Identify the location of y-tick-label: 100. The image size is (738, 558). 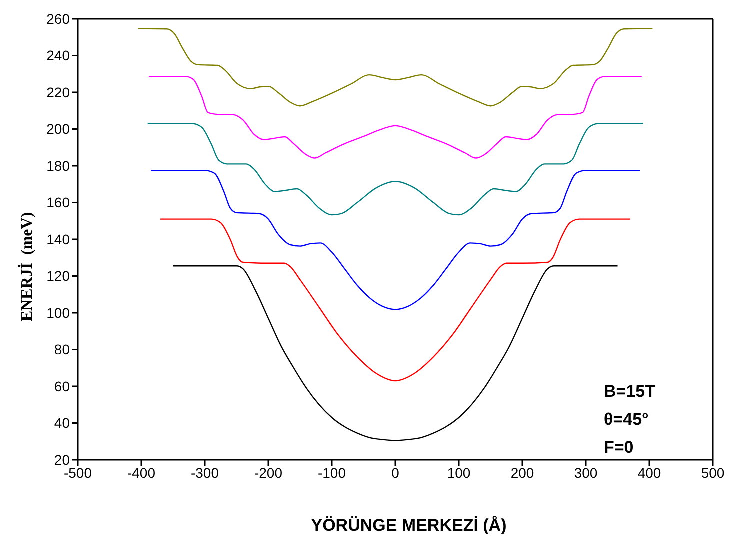
(58, 312).